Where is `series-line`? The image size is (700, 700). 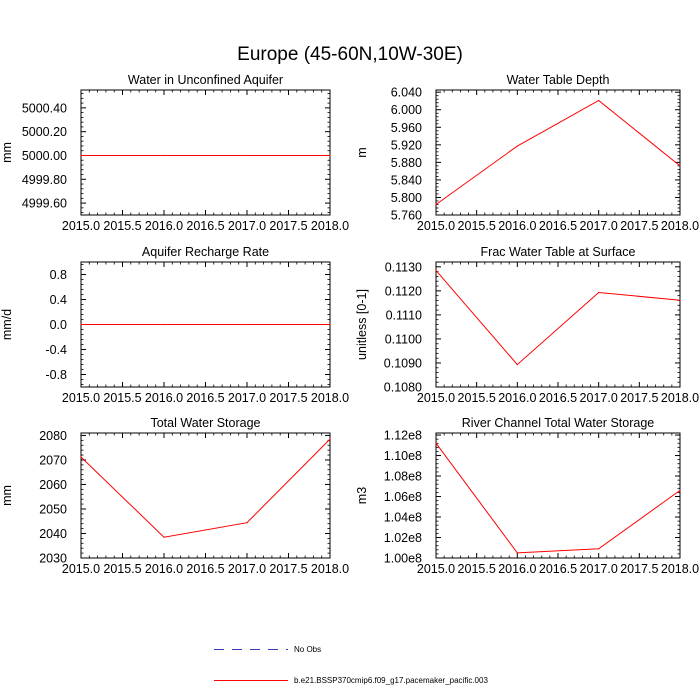 series-line is located at coordinates (558, 498).